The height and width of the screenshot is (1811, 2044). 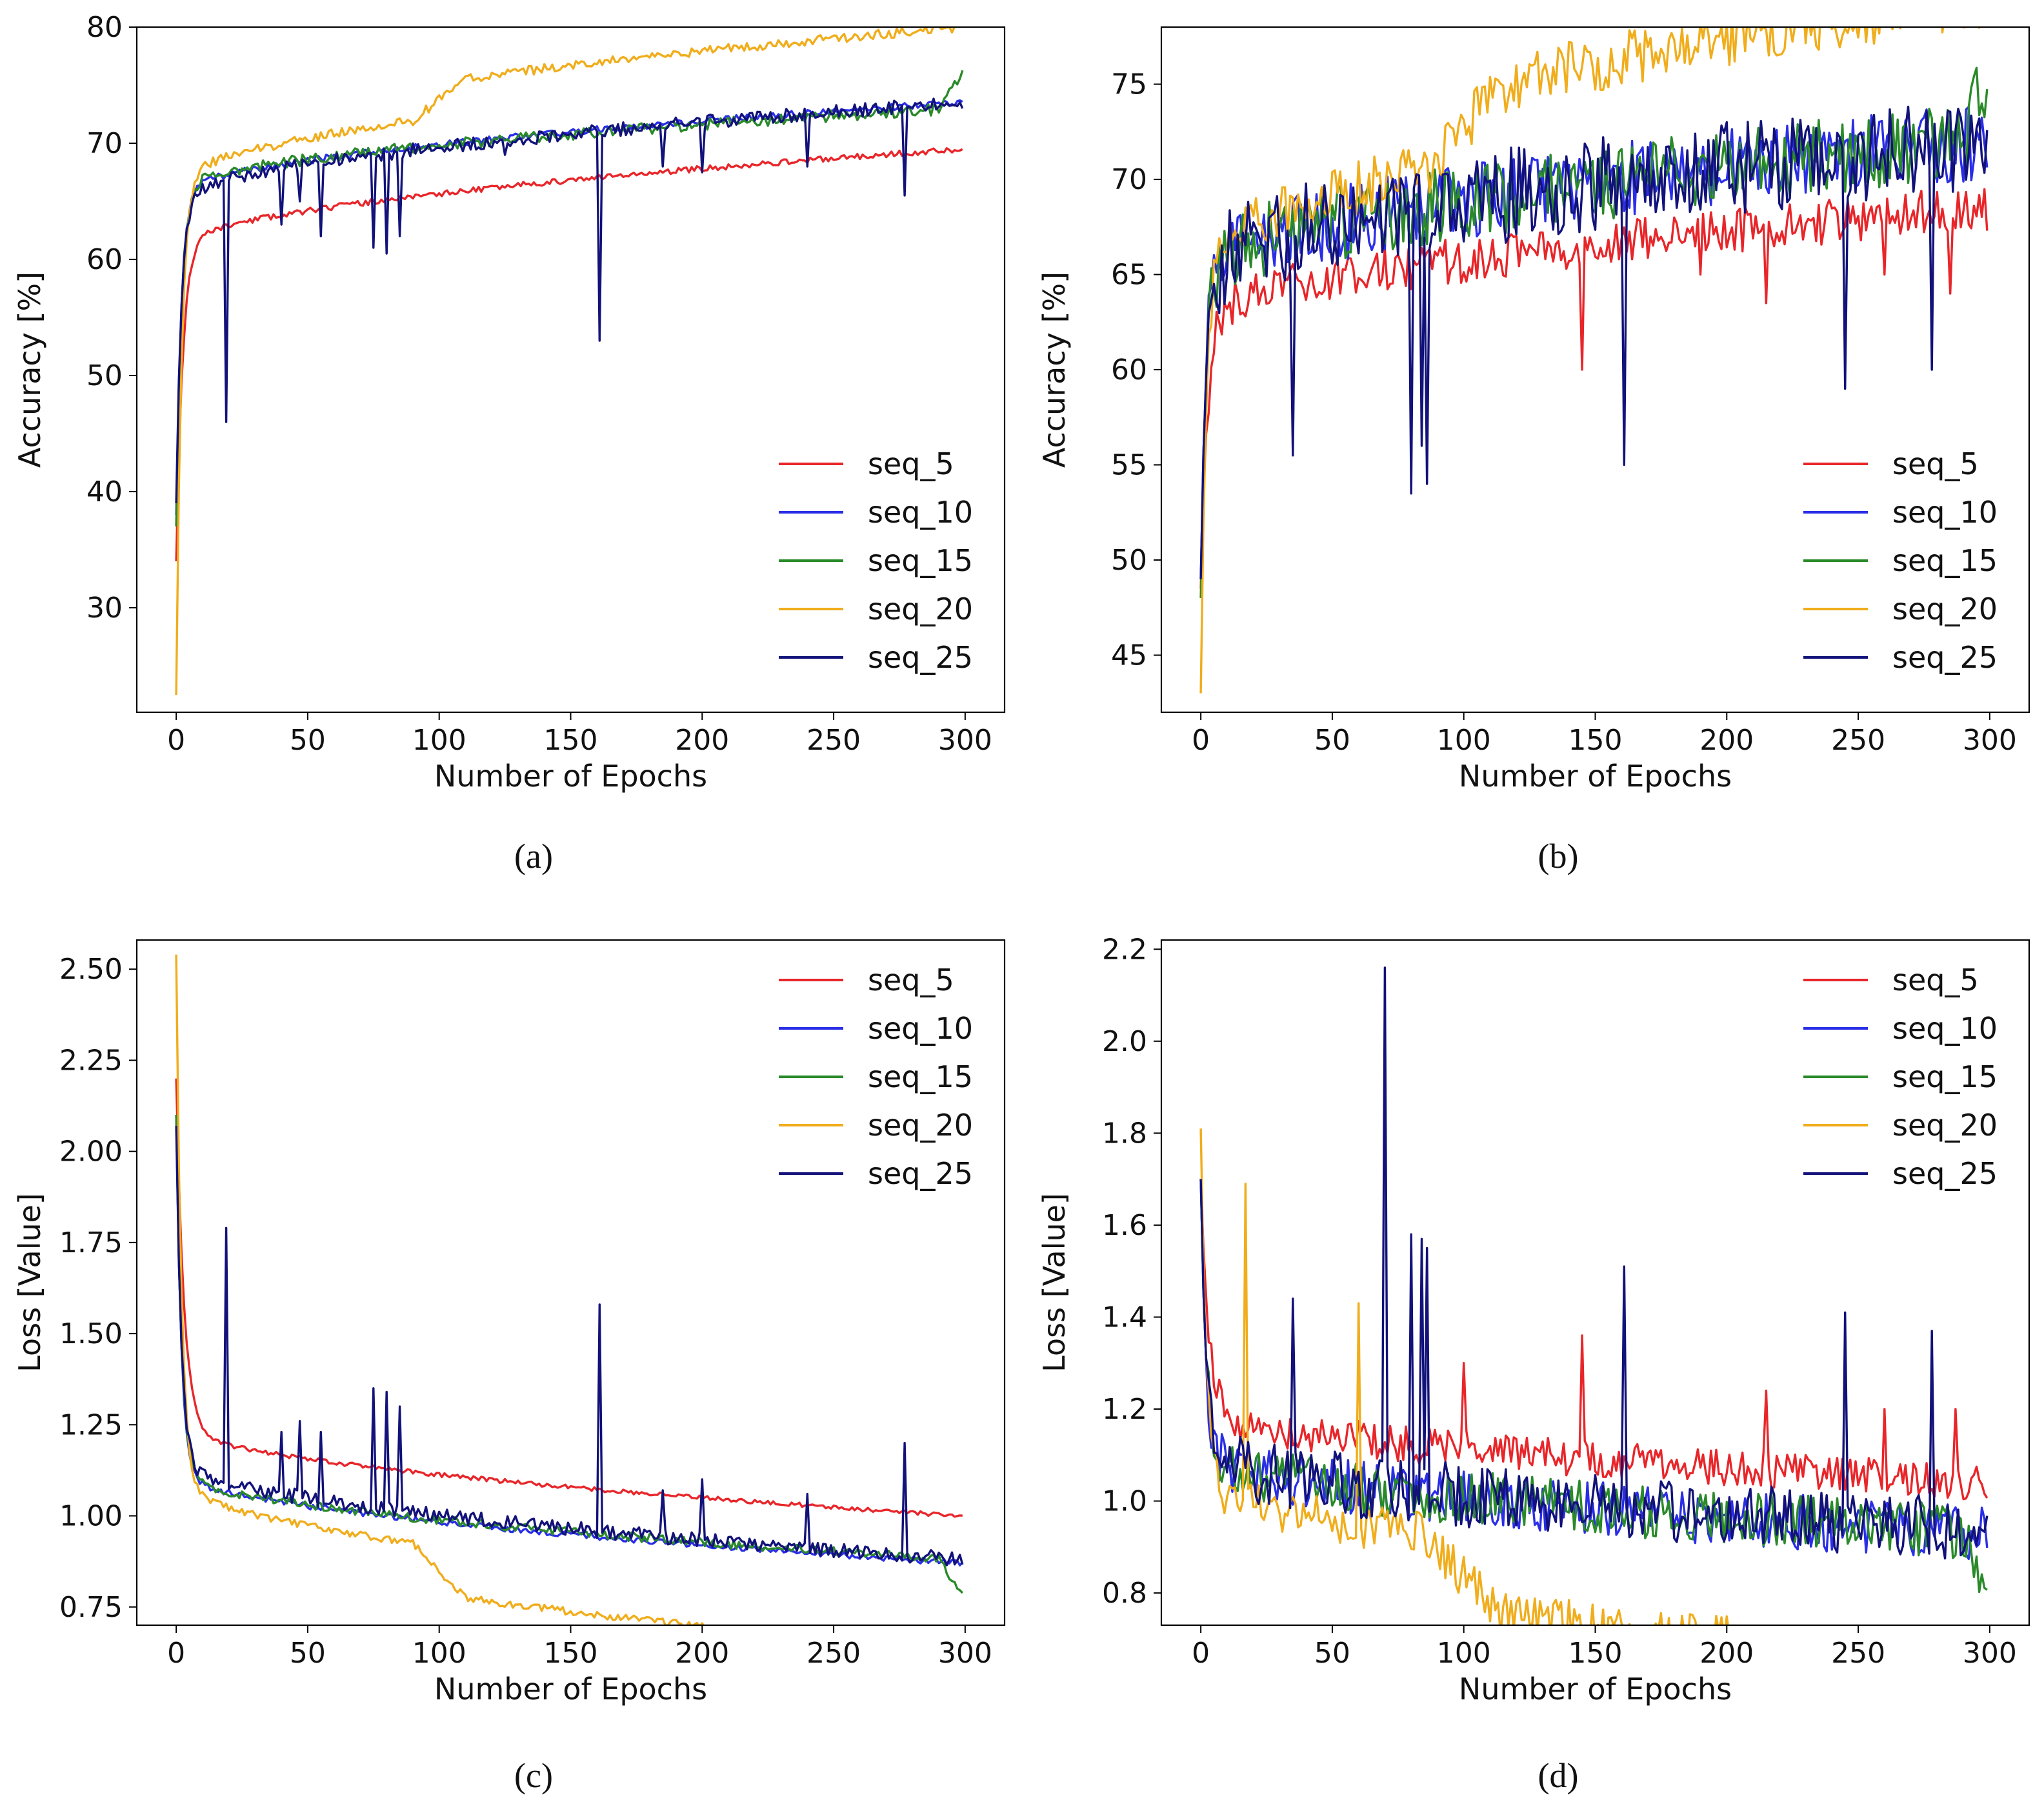 I want to click on y-tick-label: 75, so click(x=1129, y=84).